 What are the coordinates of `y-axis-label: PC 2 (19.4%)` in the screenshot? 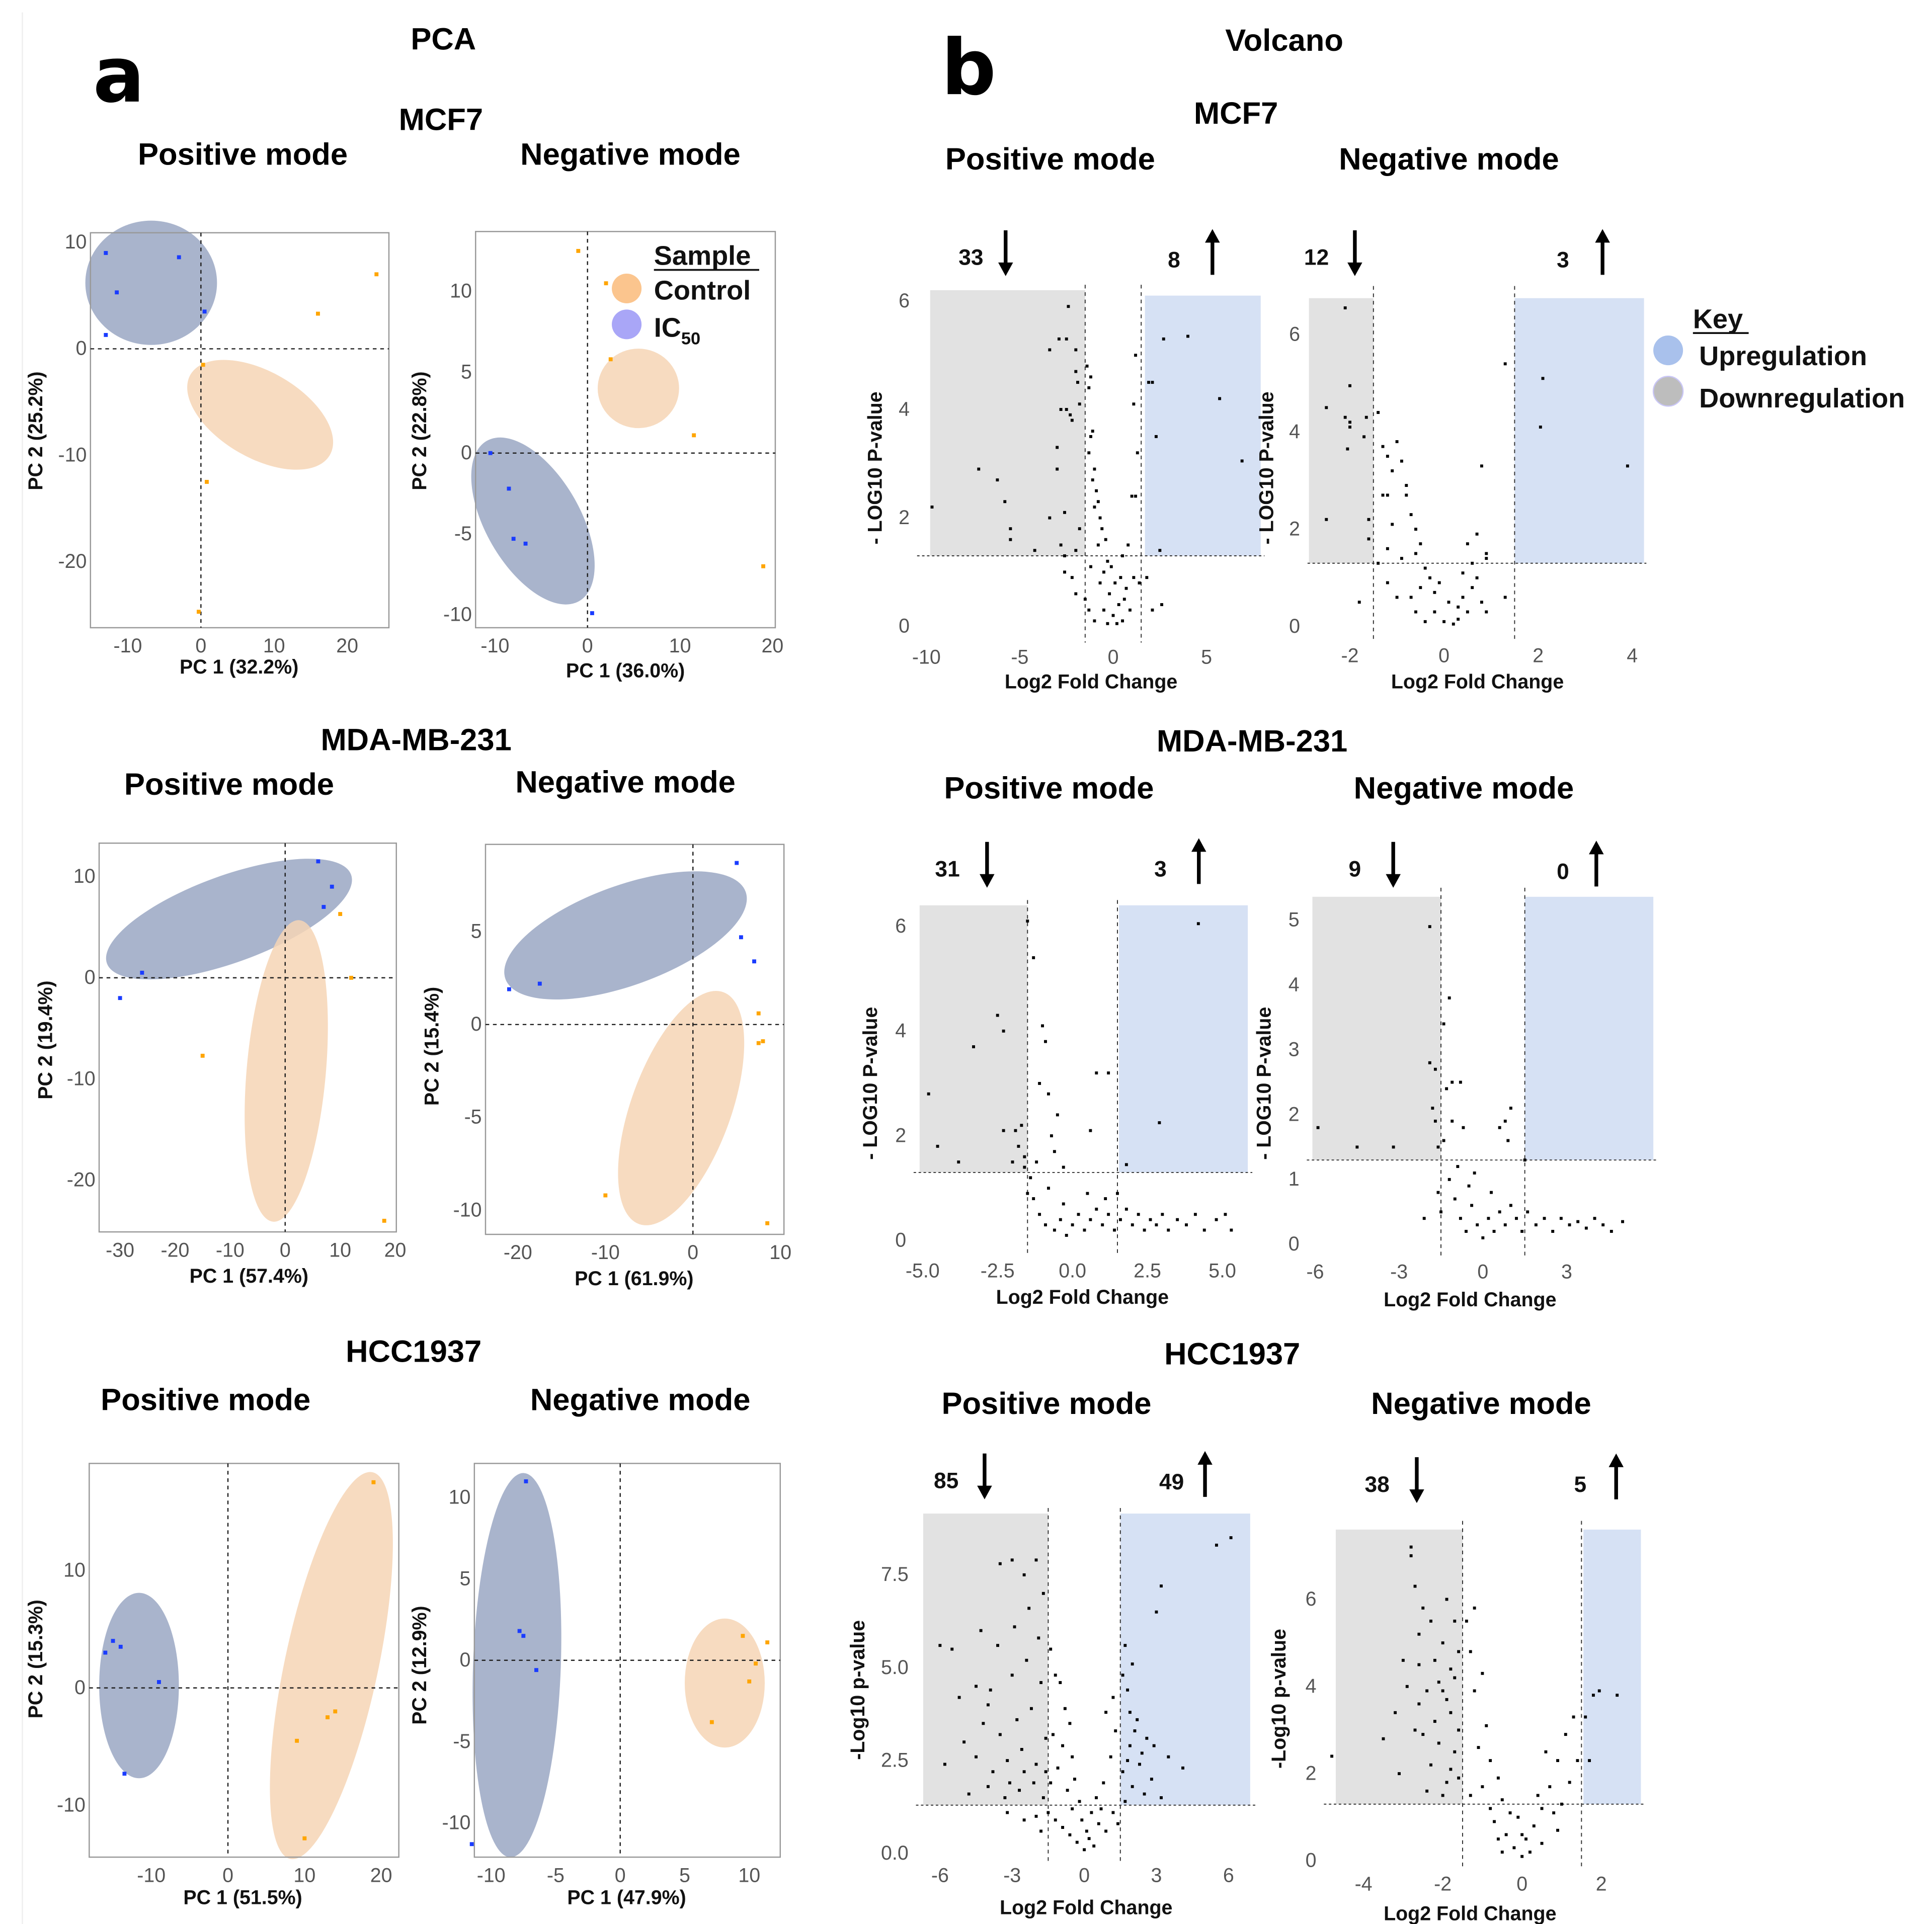 It's located at (45, 1039).